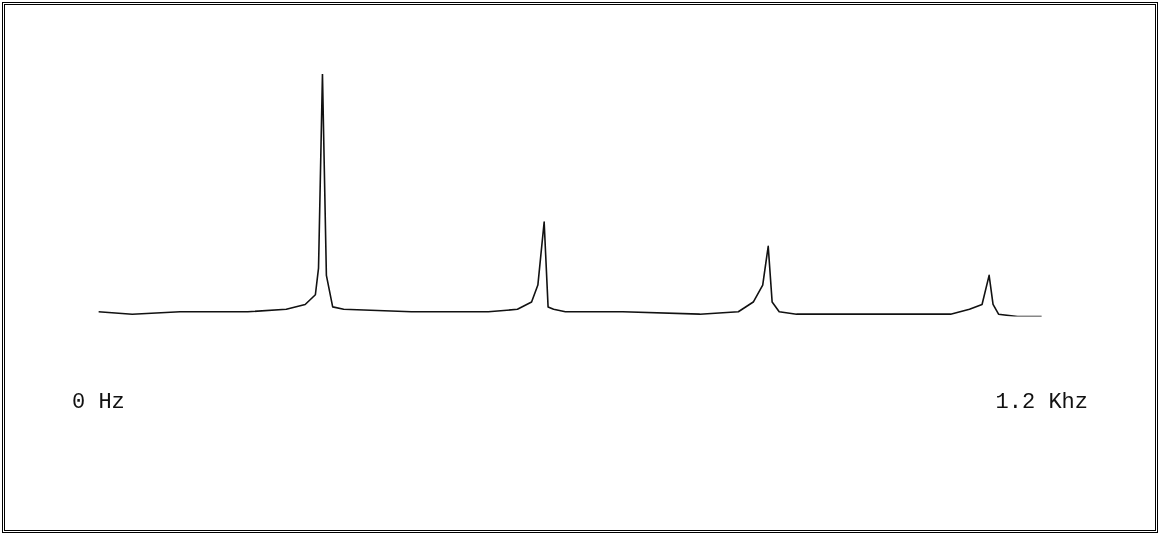 The image size is (1160, 535). What do you see at coordinates (98, 402) in the screenshot?
I see `x-tick-label: 0 Hz` at bounding box center [98, 402].